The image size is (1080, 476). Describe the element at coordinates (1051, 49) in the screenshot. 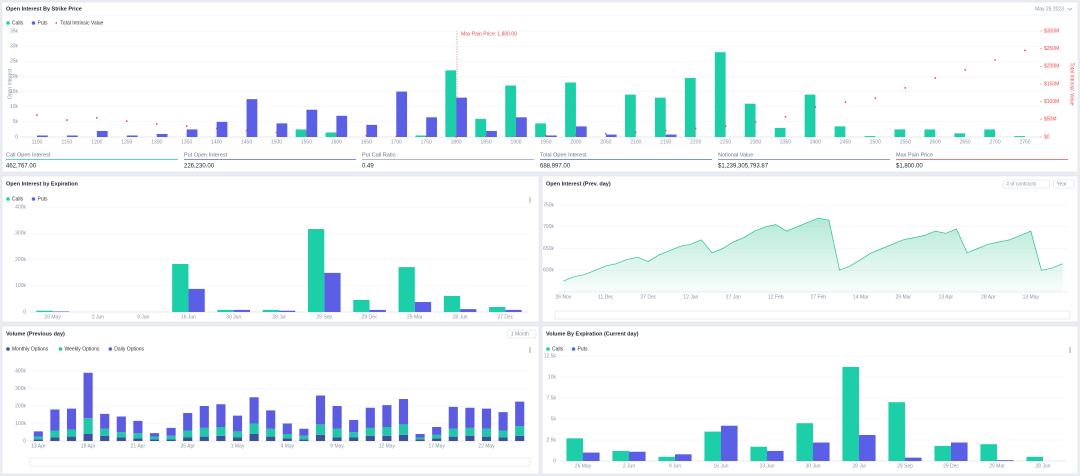

I see `y2-tick-label: $250M` at that location.